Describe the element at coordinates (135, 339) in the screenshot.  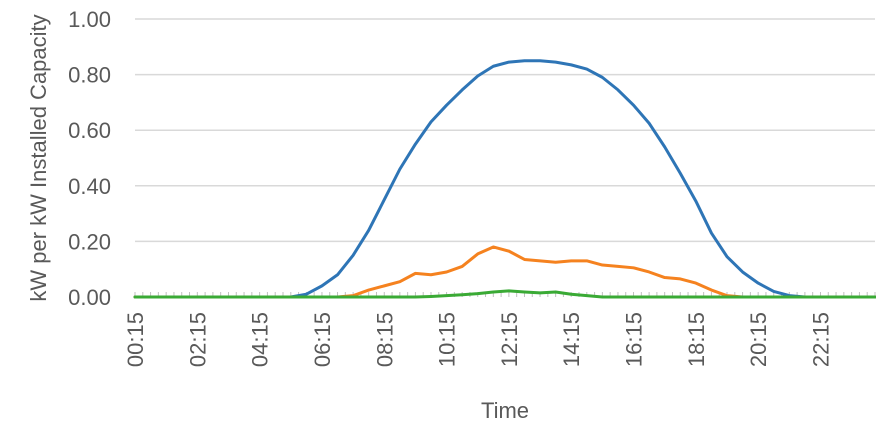
I see `x-tick-label: 00:15` at that location.